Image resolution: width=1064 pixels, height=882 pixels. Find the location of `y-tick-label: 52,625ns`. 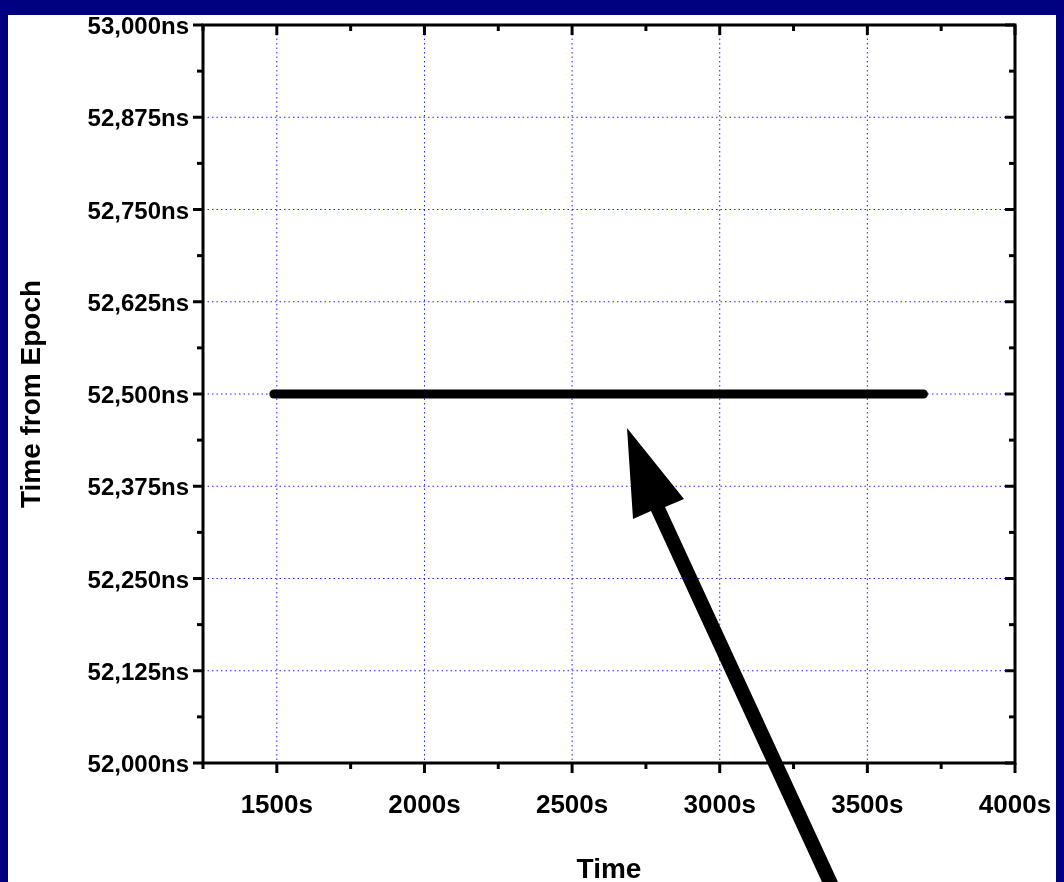

y-tick-label: 52,625ns is located at coordinates (138, 302).